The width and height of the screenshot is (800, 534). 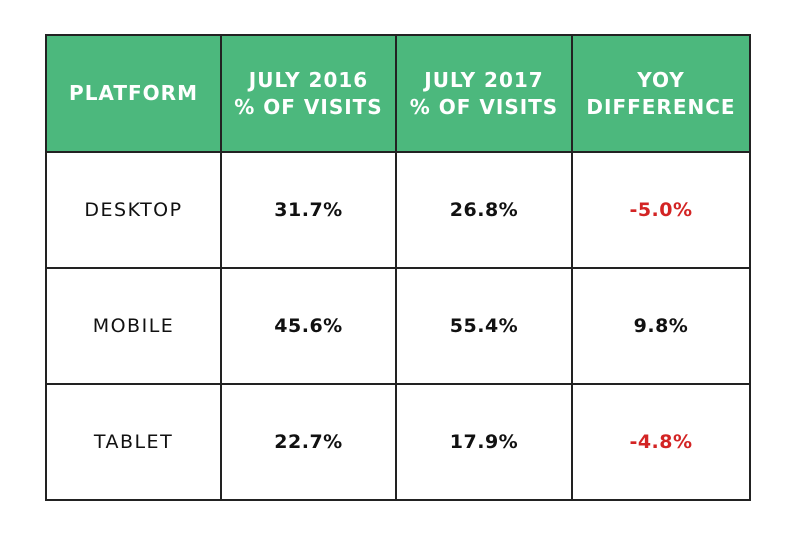 I want to click on yoy-difference-cell: -4.8%, so click(x=661, y=442).